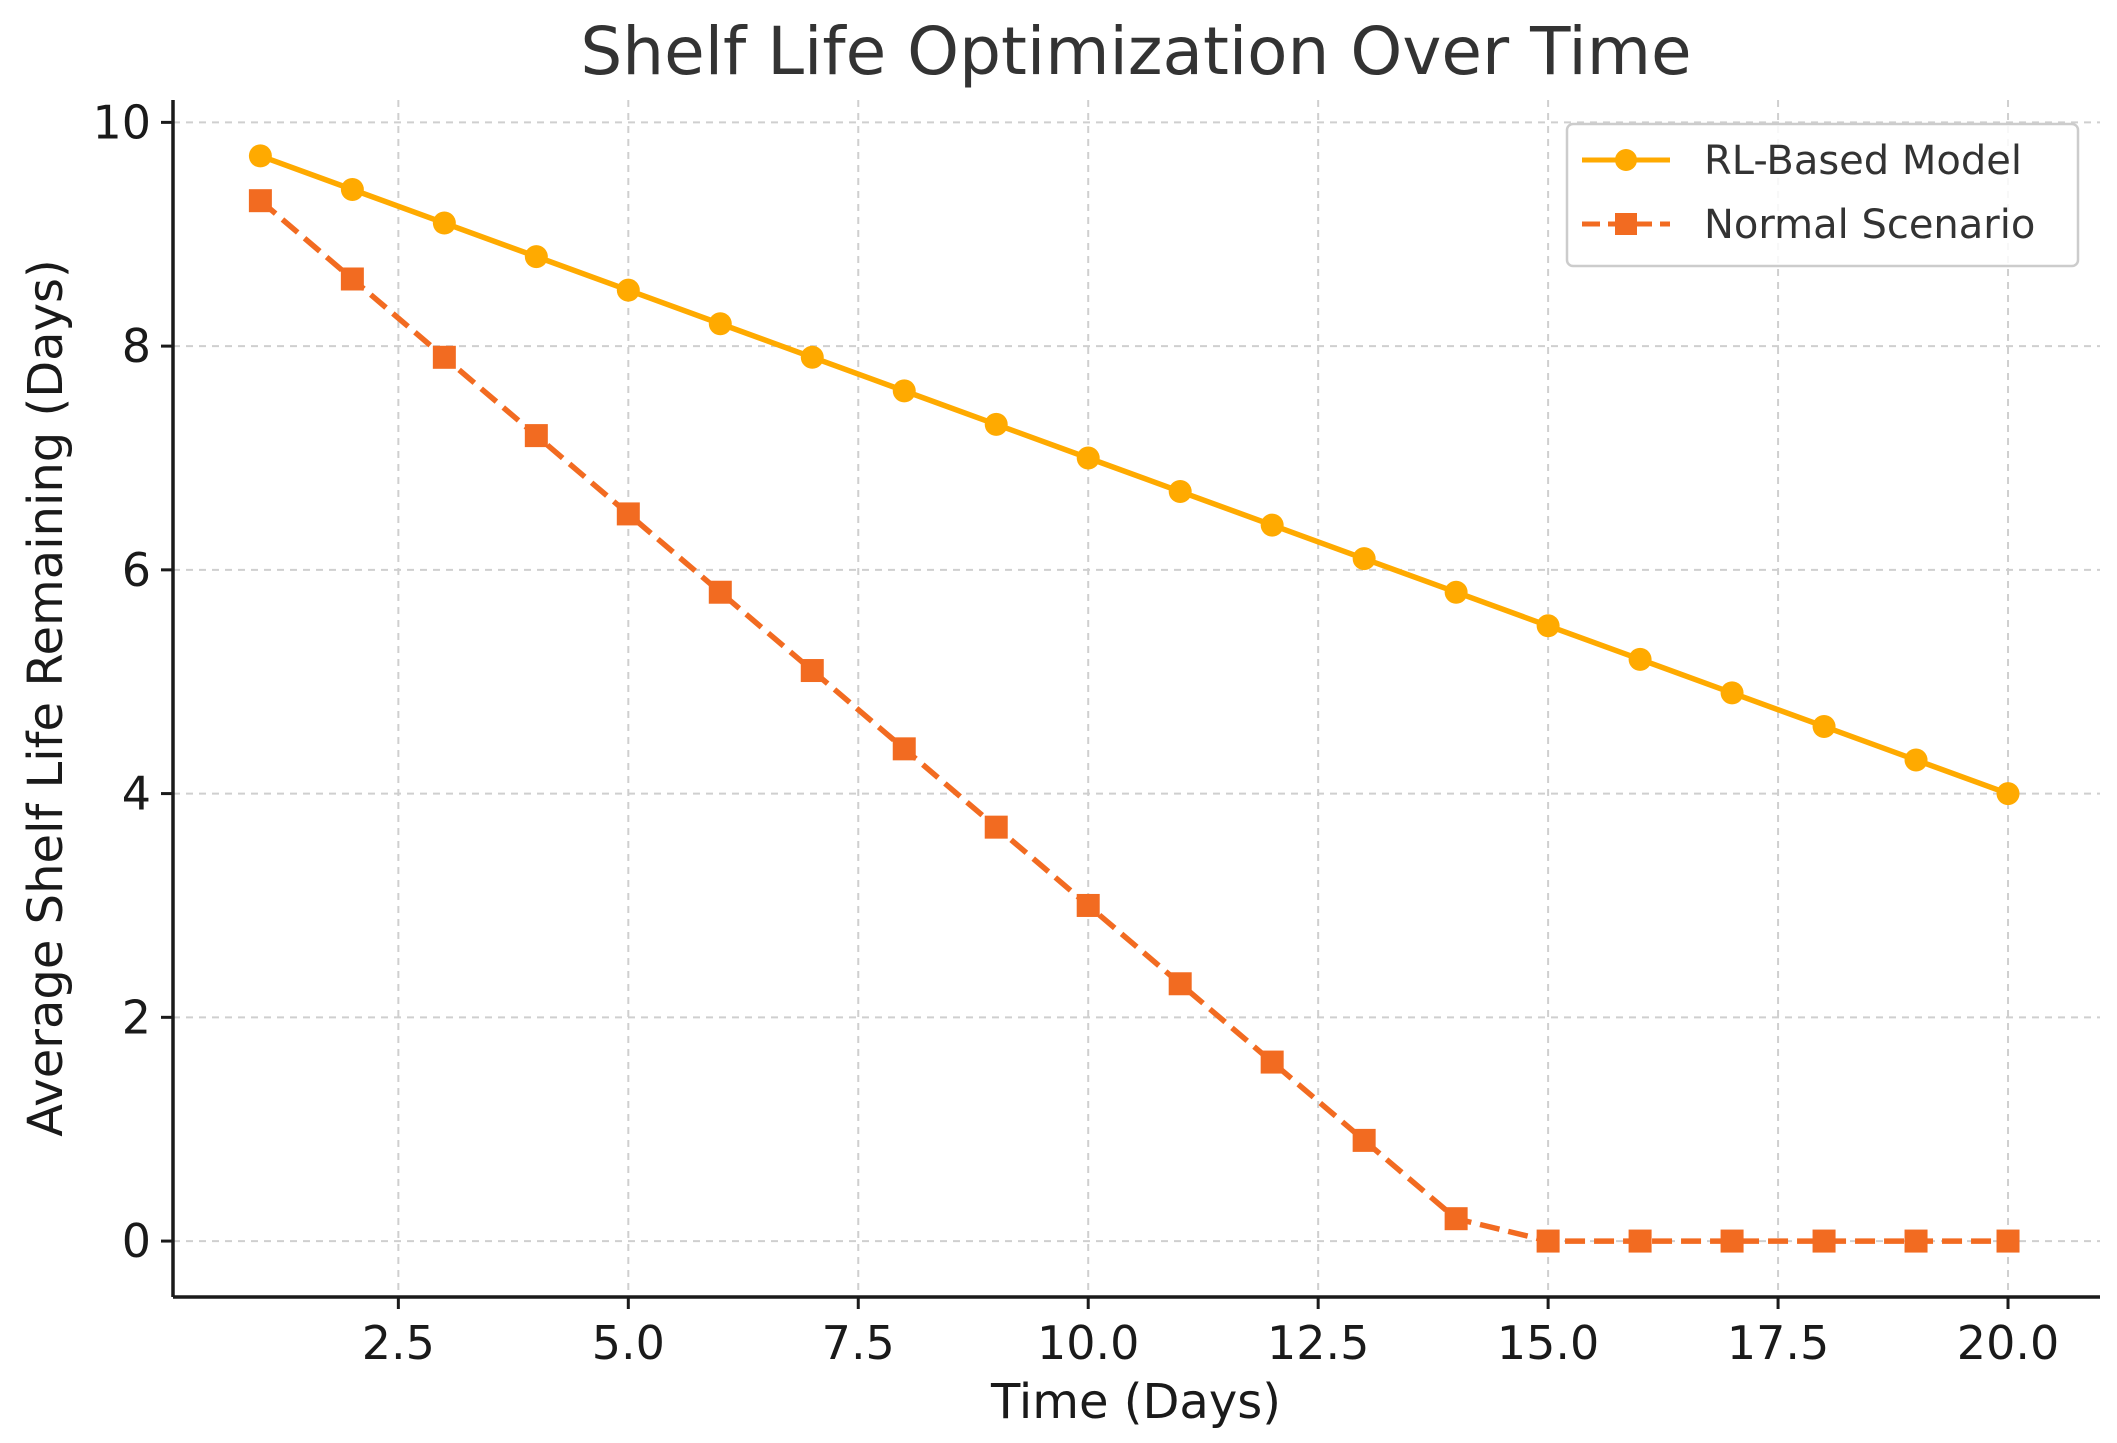  Describe the element at coordinates (136, 346) in the screenshot. I see `y-tick-label: 8` at that location.